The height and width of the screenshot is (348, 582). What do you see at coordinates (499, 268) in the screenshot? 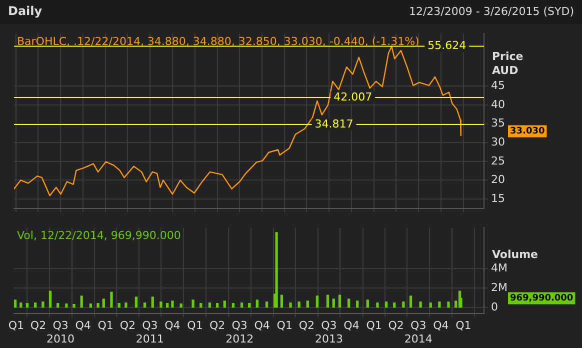
I see `y-tick-label: 4M` at bounding box center [499, 268].